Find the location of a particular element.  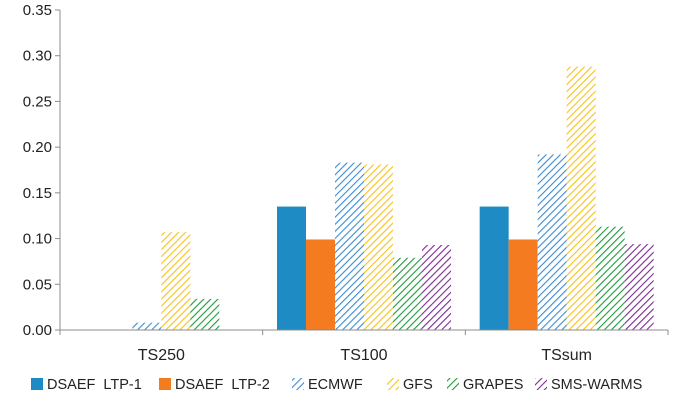

bar-dsaef-ltp-1-ts100 is located at coordinates (291, 268).